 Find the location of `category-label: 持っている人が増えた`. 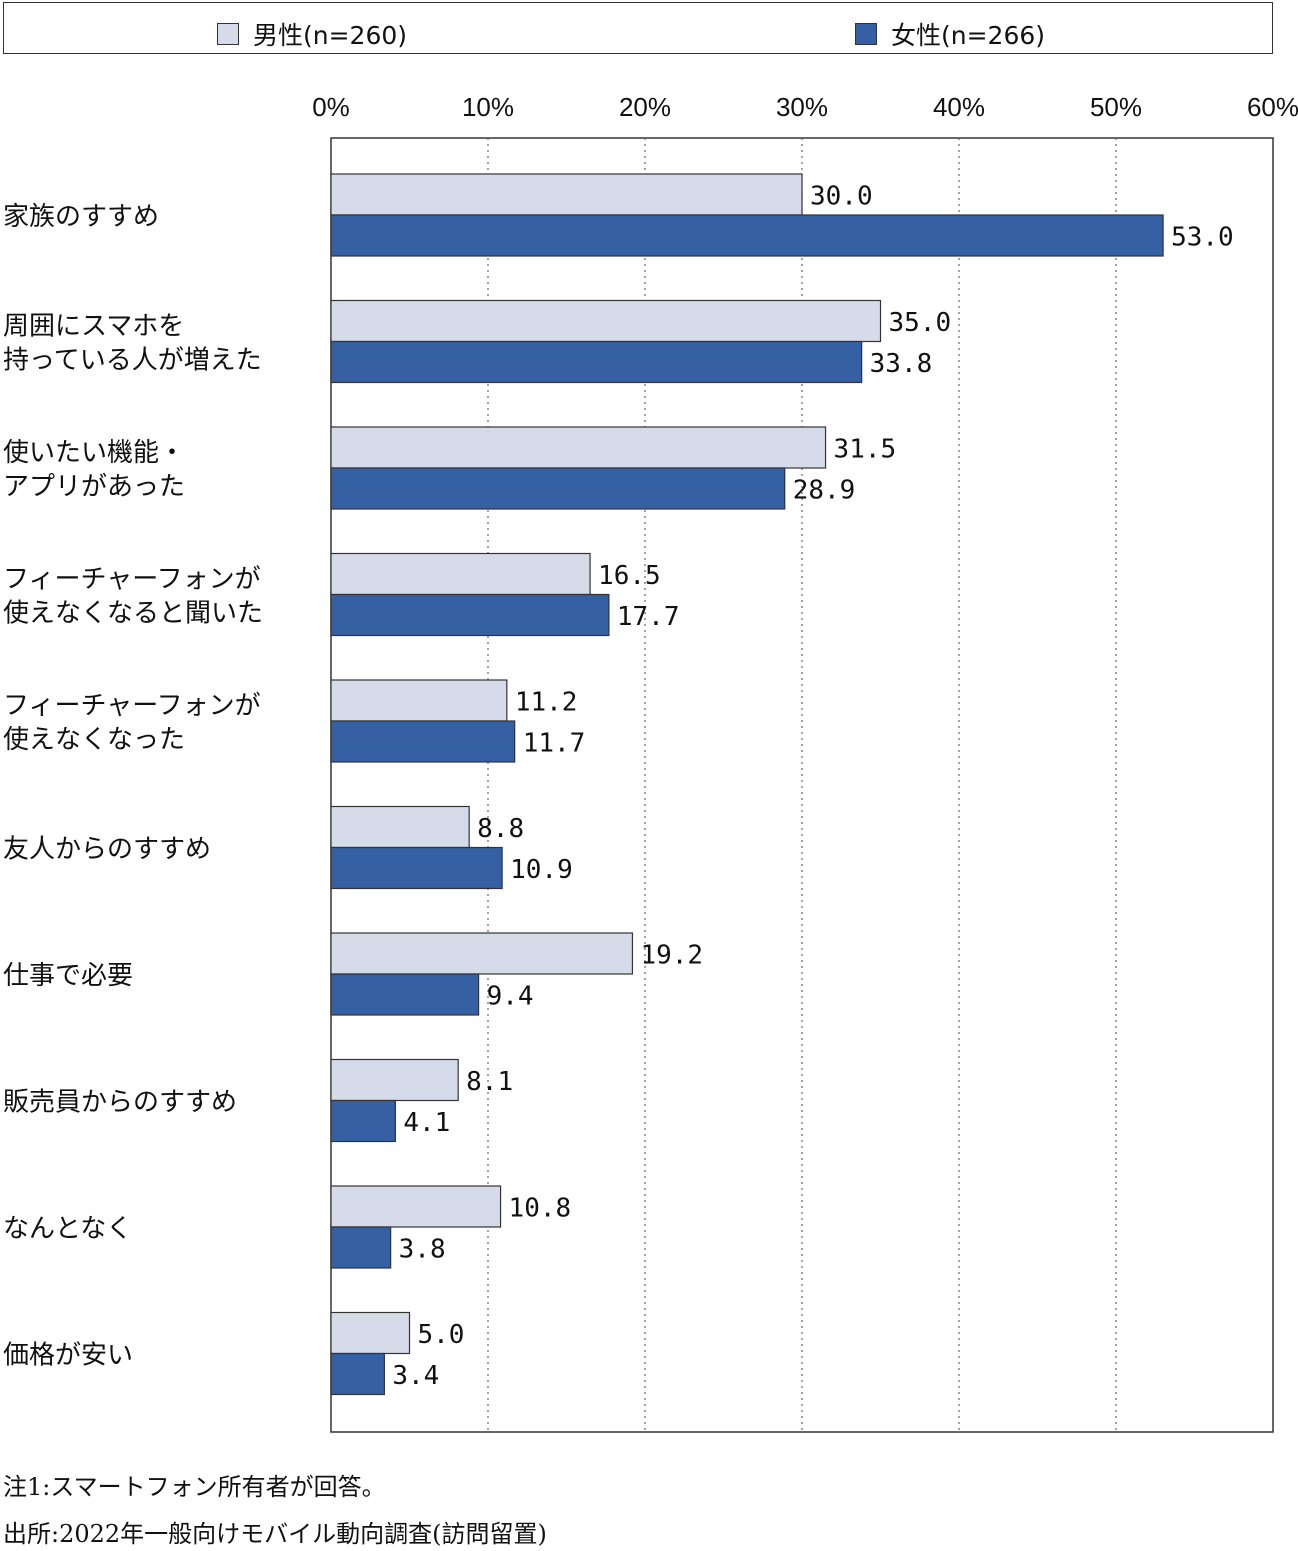

category-label: 持っている人が増えた is located at coordinates (132, 361).